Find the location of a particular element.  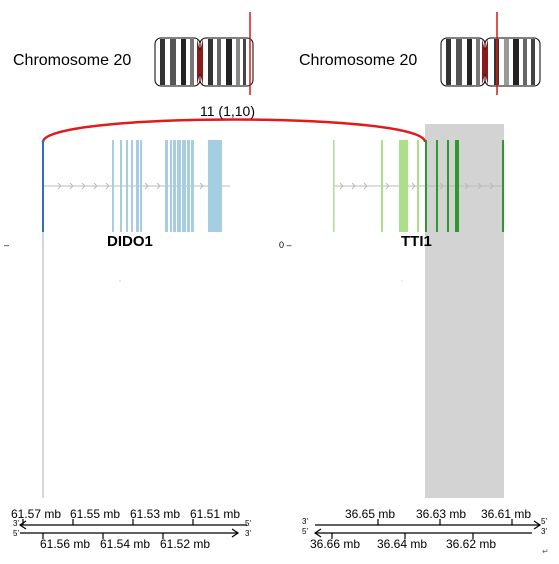

right-strand-left-top: 3' is located at coordinates (305, 521).